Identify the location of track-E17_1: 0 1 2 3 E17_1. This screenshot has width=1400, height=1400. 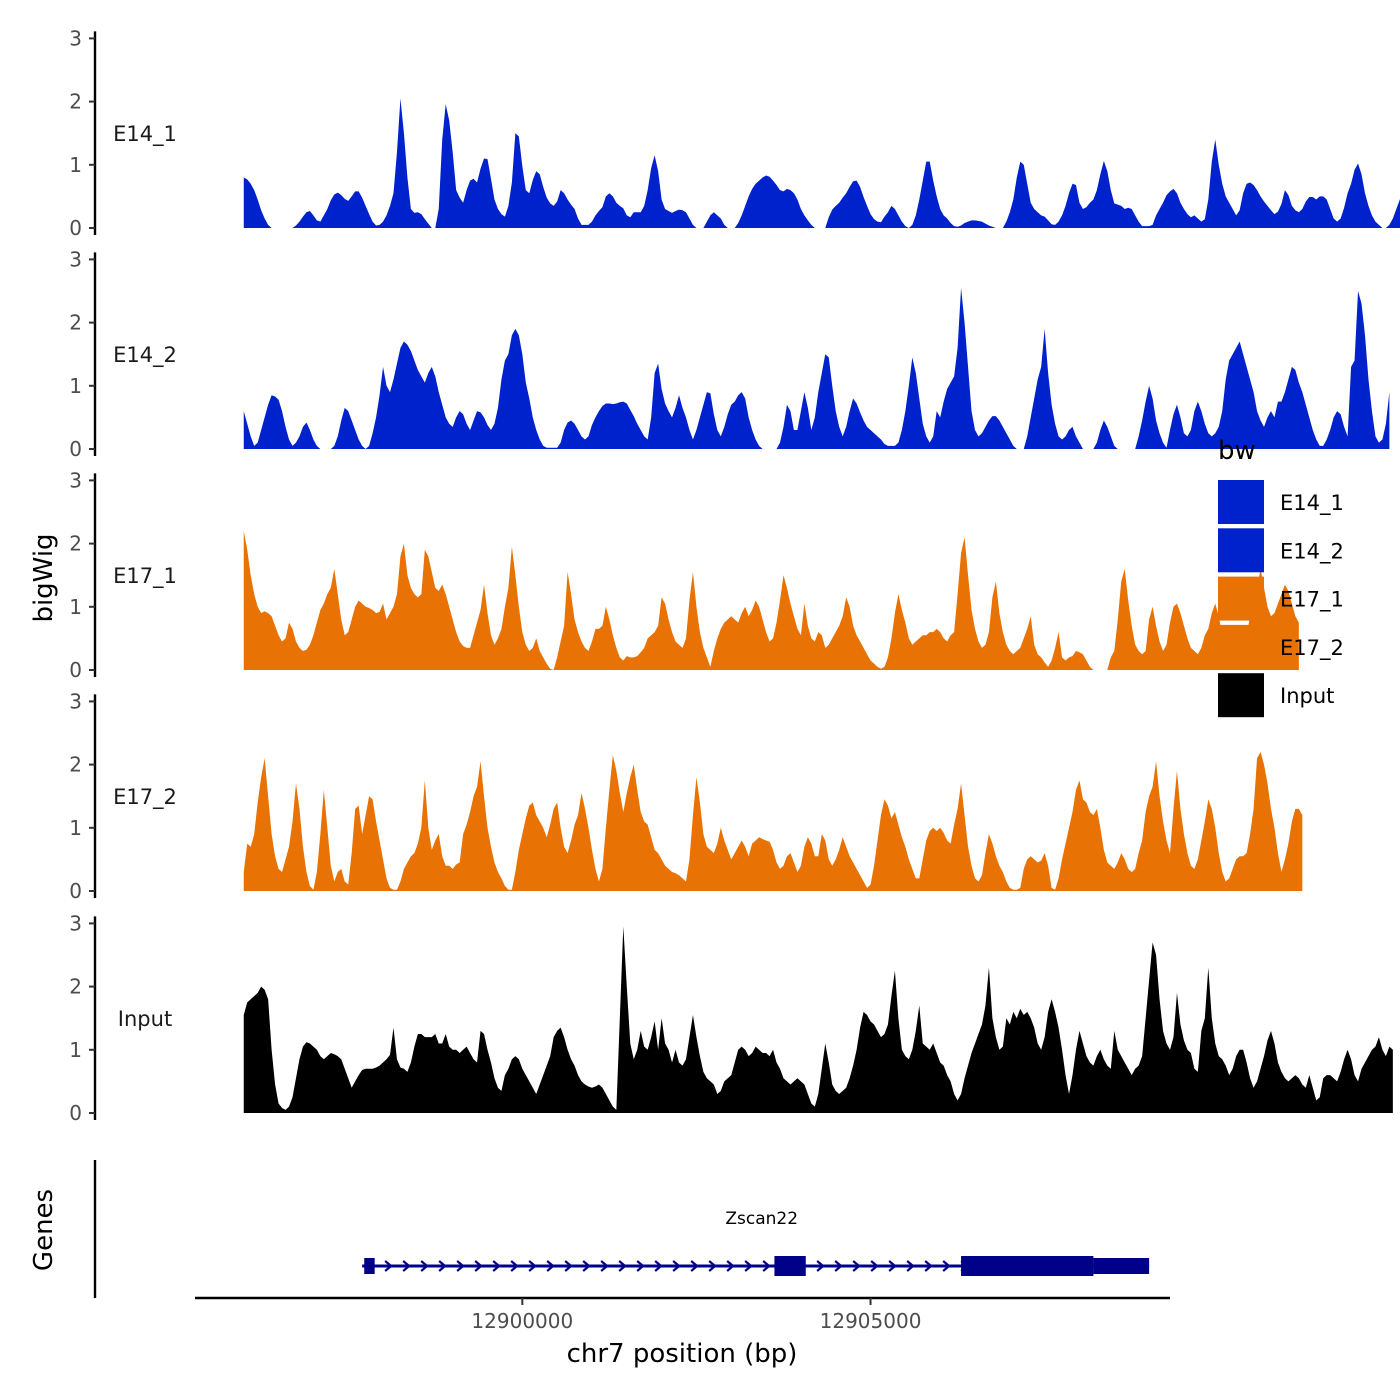
(684, 575).